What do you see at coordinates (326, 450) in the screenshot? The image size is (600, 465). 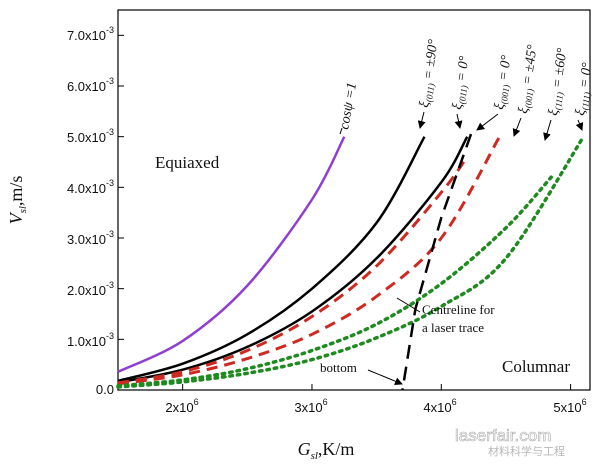 I see `x-axis-title: Gsl,K/m` at bounding box center [326, 450].